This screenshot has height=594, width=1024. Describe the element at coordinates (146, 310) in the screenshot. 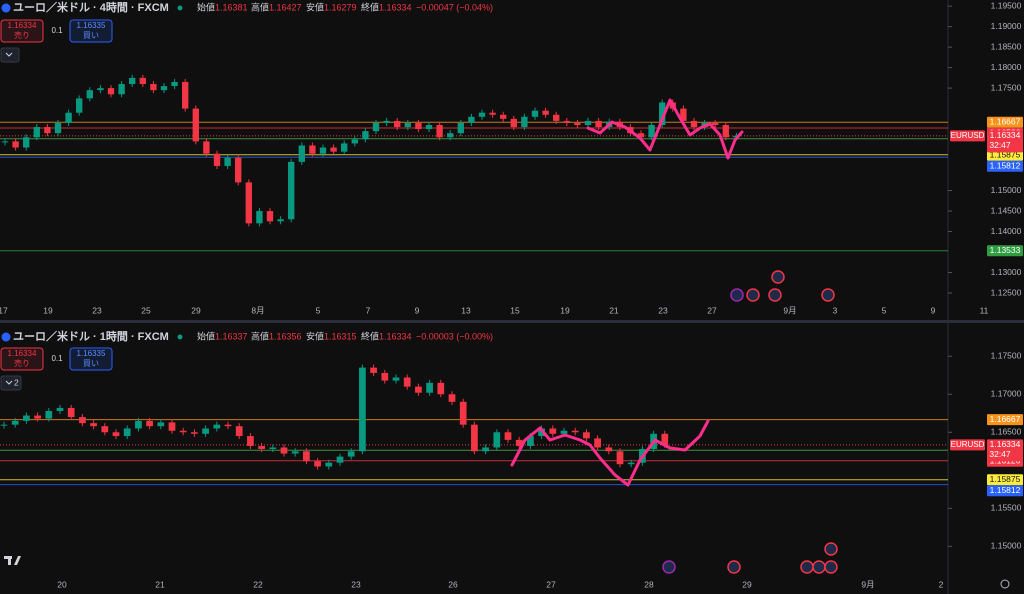

I see `date-label: 25` at that location.